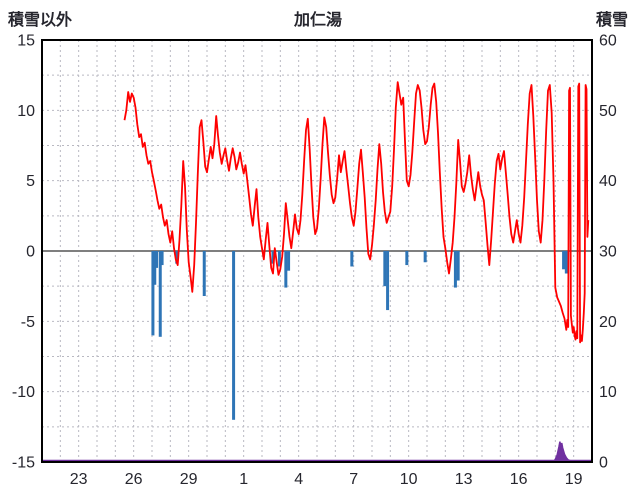  I want to click on x-axis-tick-label: 1, so click(243, 479).